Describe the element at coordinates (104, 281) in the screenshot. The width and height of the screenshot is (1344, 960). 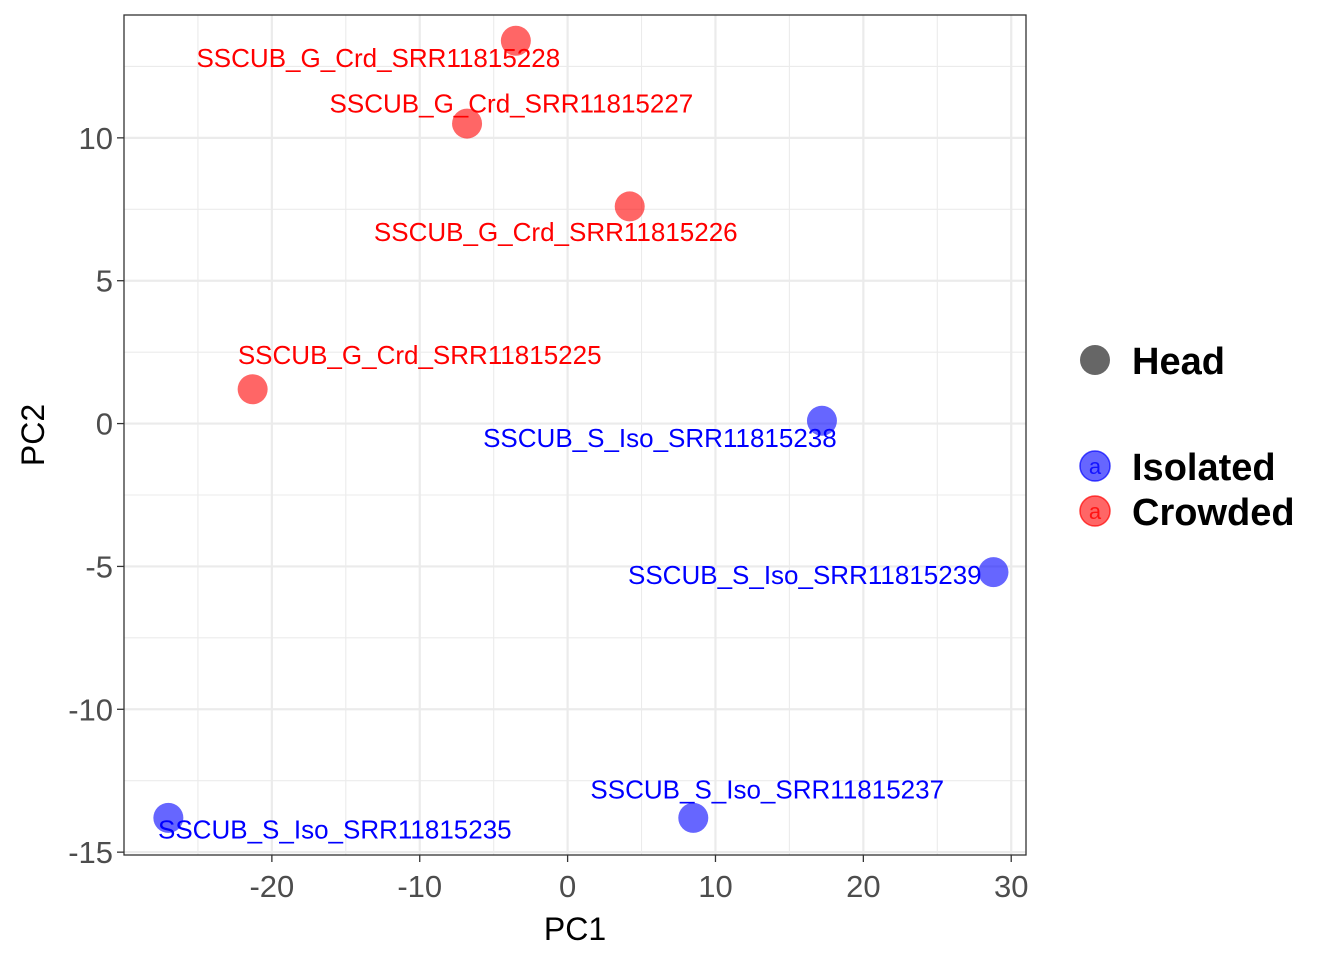
I see `y-tick-label: 5` at that location.